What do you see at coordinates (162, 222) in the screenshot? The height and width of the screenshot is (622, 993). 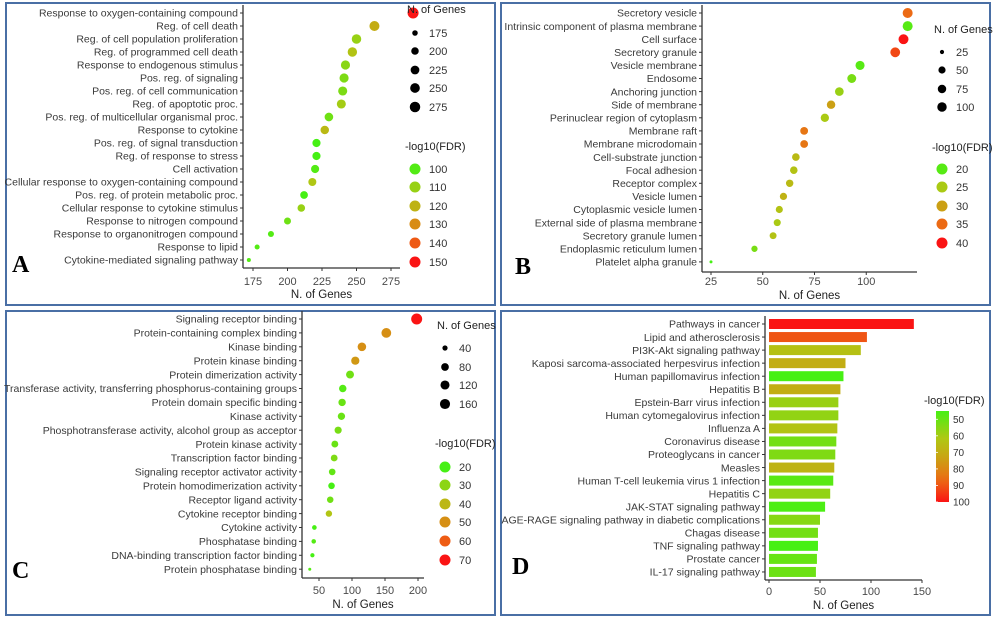 I see `y-tick-label: Response to nitrogen compound` at bounding box center [162, 222].